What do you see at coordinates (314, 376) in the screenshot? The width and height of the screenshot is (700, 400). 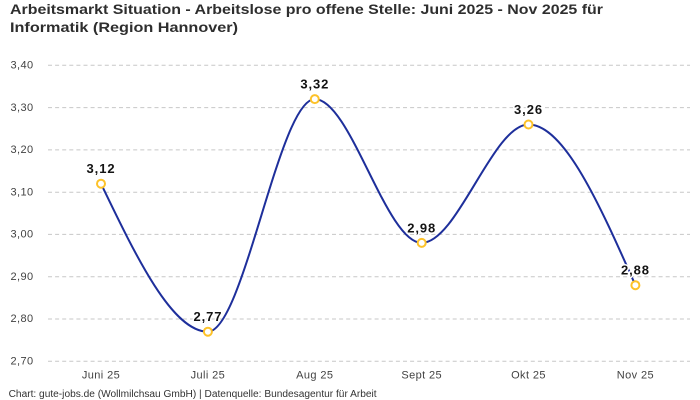 I see `svg-text: Aug 25` at bounding box center [314, 376].